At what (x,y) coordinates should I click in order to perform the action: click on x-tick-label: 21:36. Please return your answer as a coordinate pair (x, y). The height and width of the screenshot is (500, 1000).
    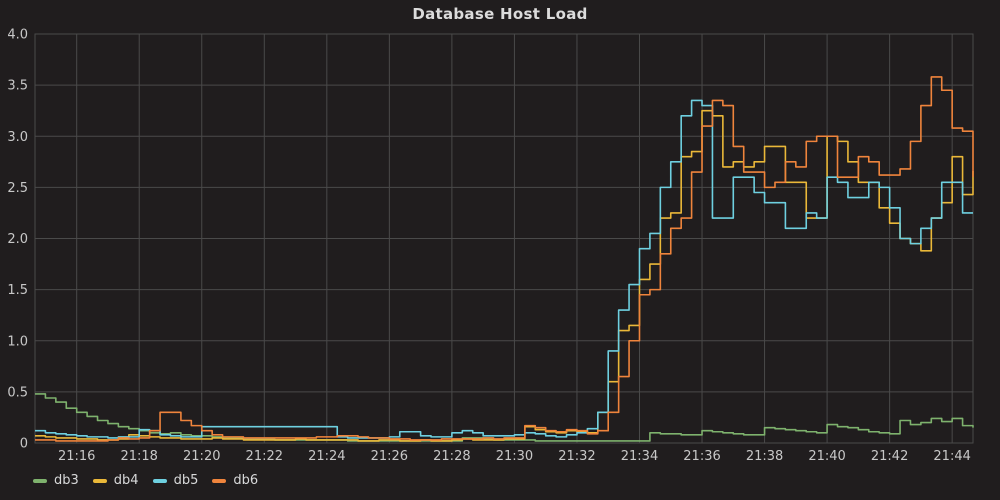
    Looking at the image, I should click on (701, 456).